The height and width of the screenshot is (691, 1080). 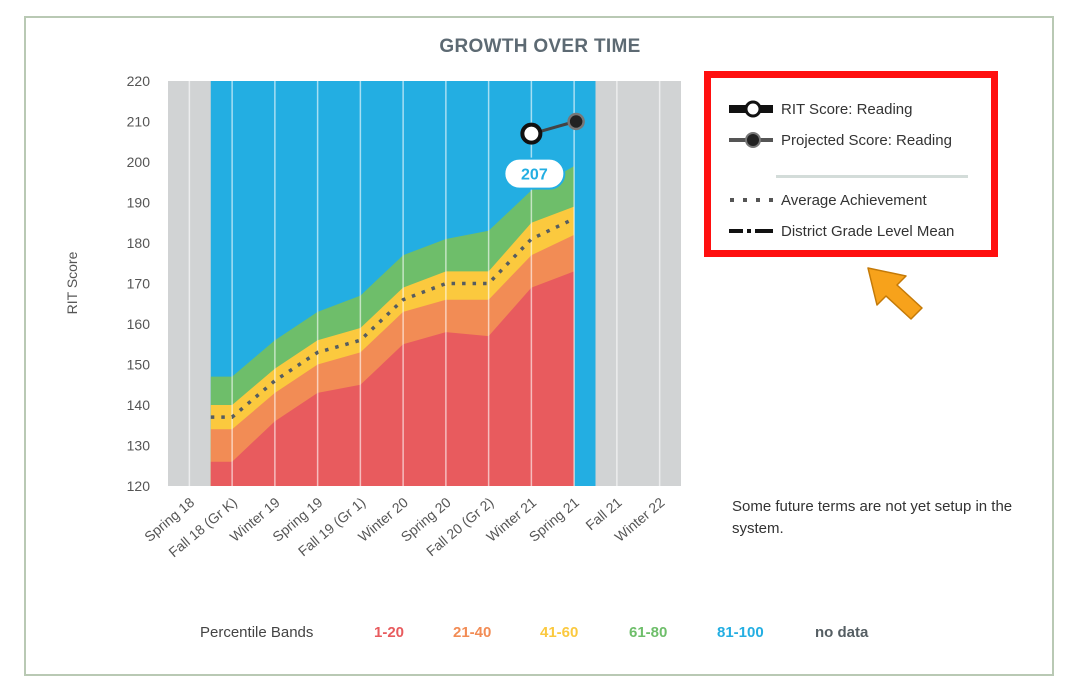 I want to click on legend-divider, so click(x=872, y=176).